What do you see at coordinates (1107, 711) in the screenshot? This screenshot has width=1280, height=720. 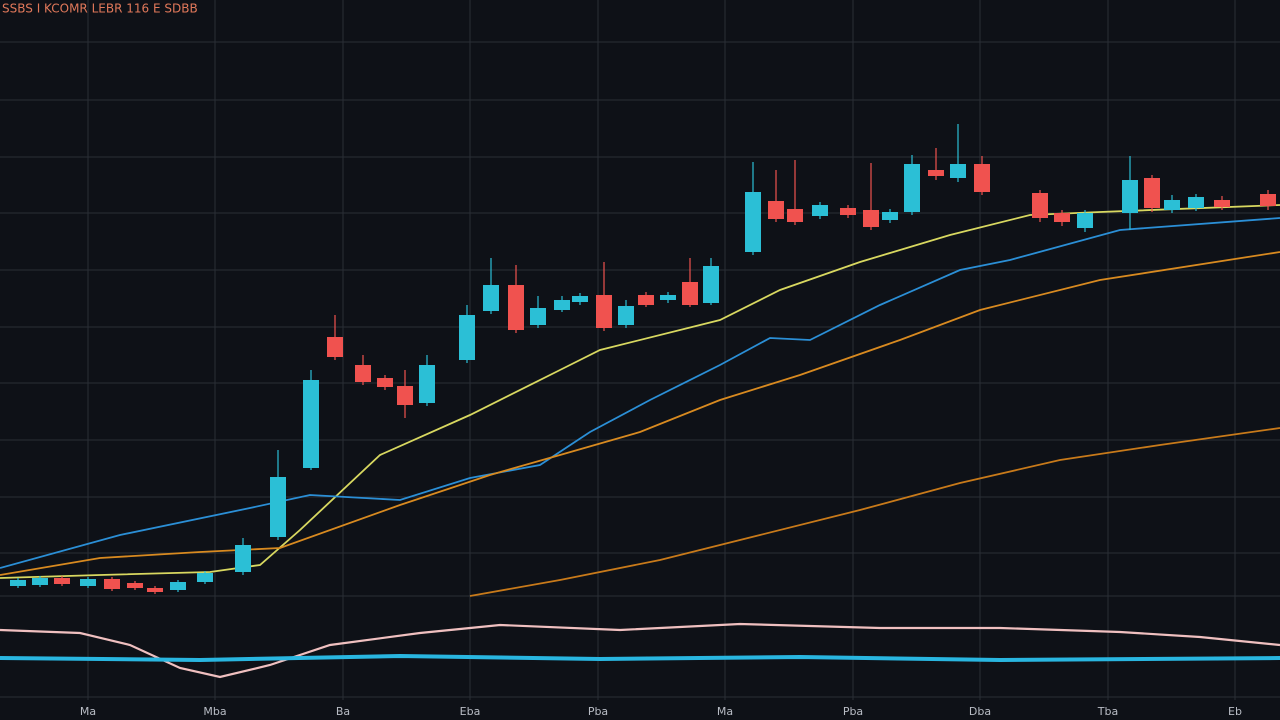 I see `x-tick-label: Tba` at bounding box center [1107, 711].